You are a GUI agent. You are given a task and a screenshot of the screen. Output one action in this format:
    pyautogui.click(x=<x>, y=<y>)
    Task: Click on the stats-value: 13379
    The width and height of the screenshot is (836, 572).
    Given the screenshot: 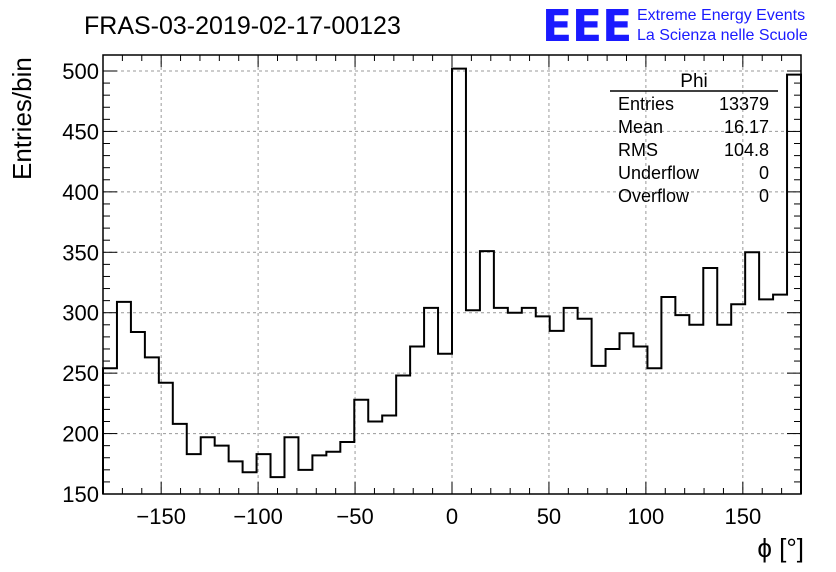 What is the action you would take?
    pyautogui.click(x=744, y=104)
    